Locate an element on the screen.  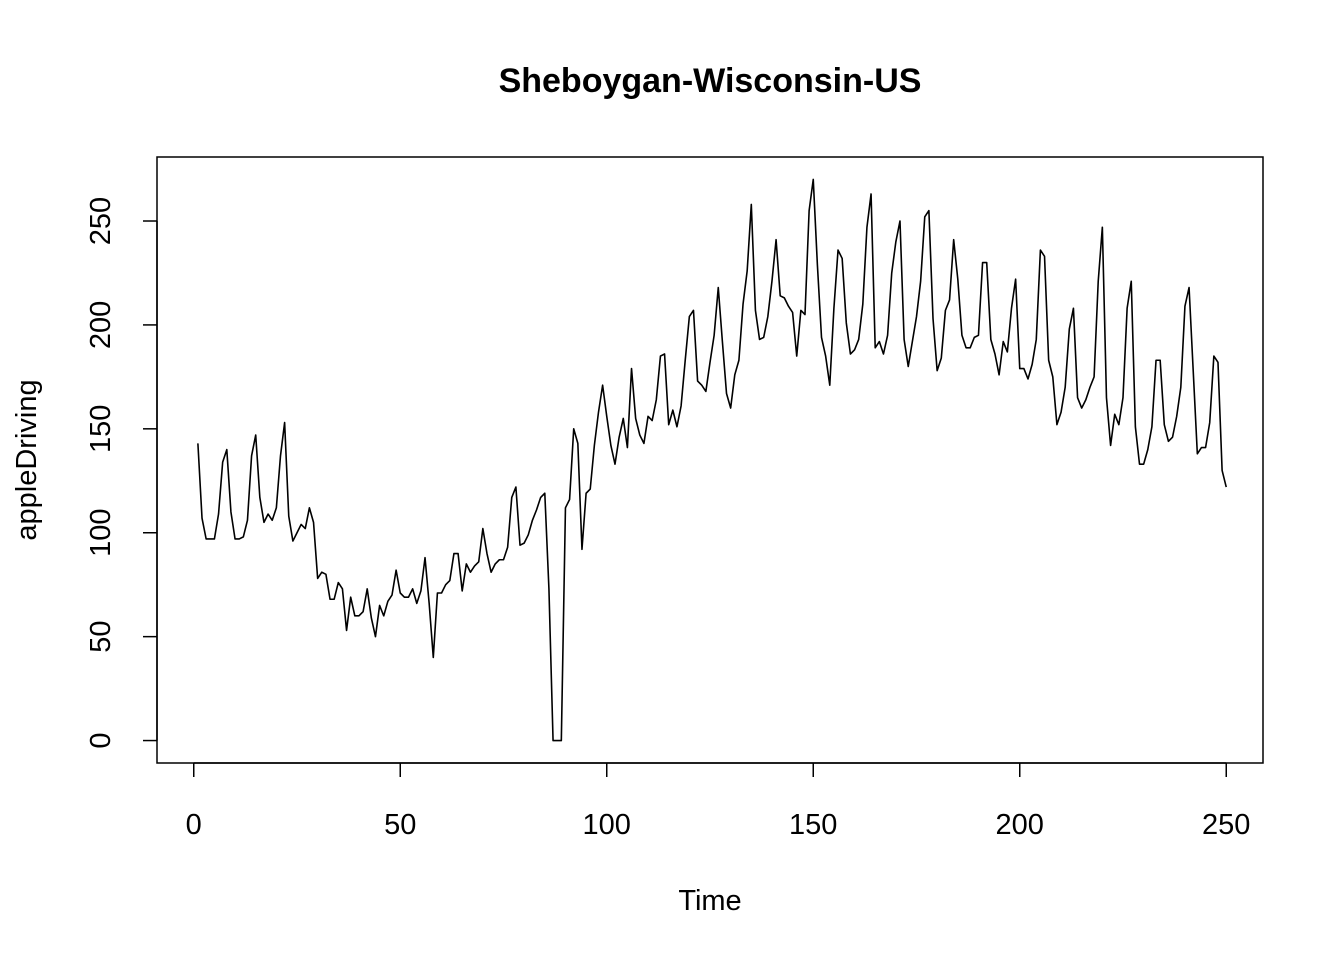
x-tick-label: 150 is located at coordinates (813, 825).